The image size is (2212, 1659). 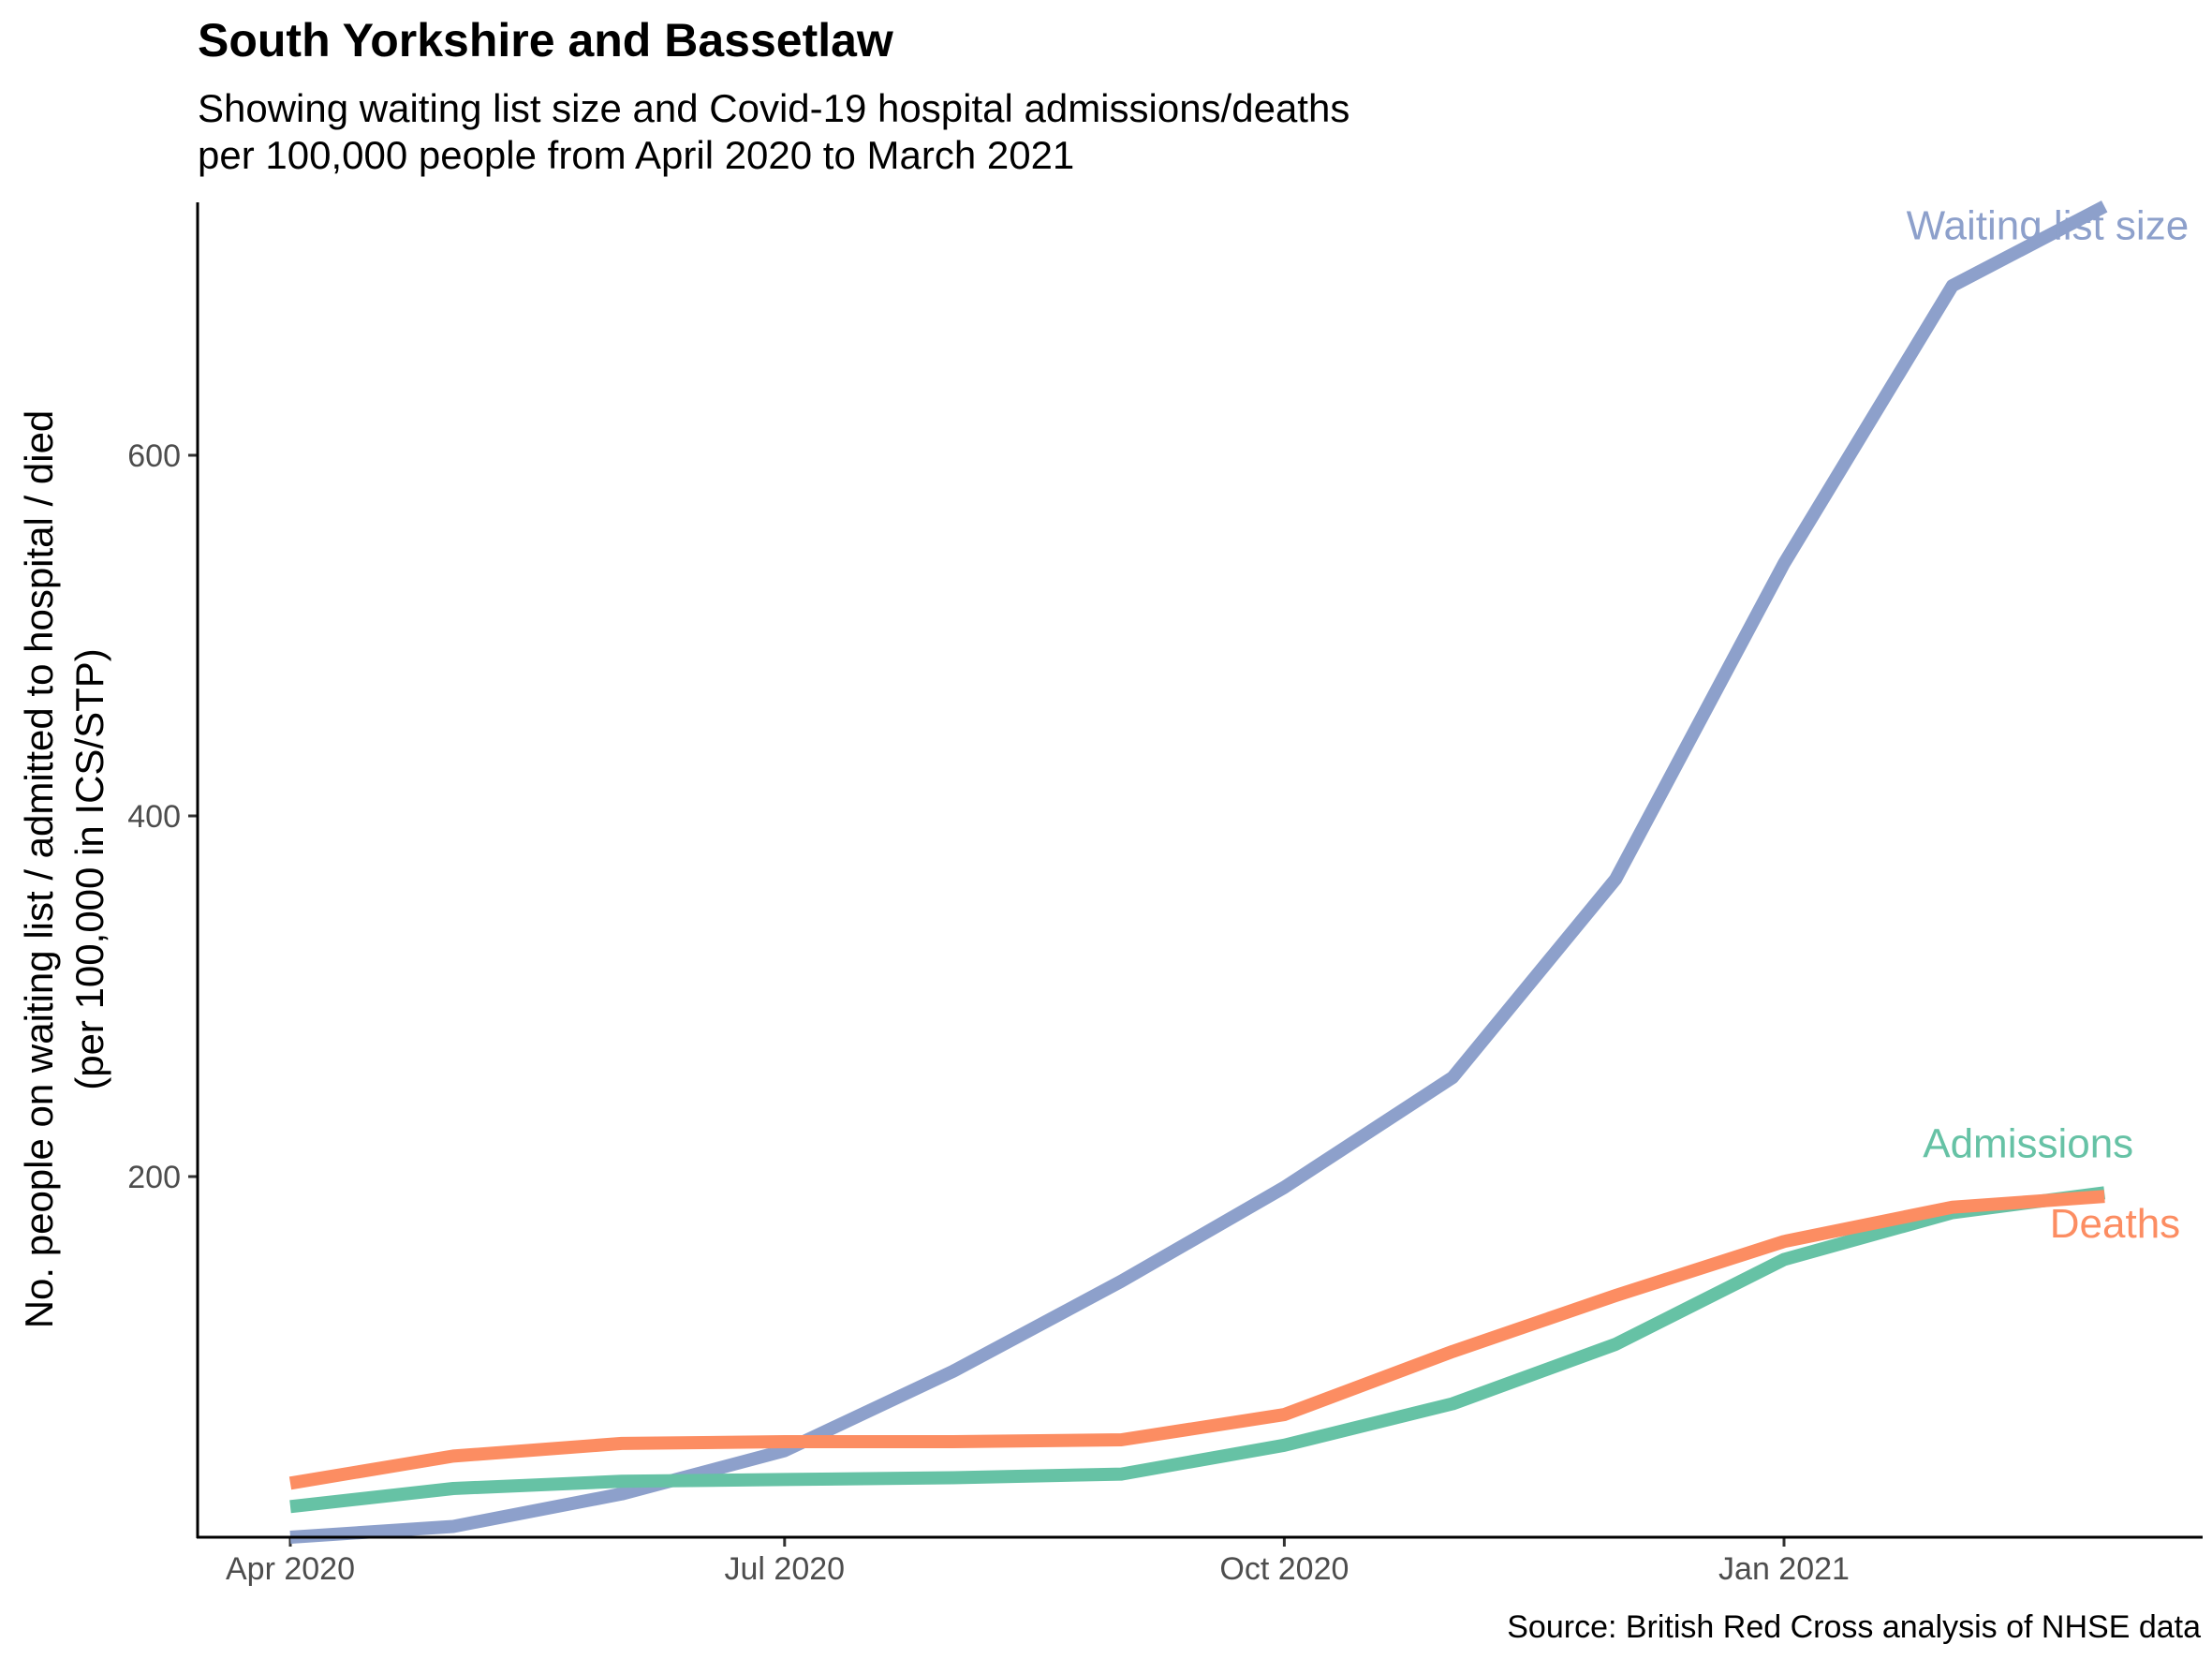 What do you see at coordinates (2115, 1224) in the screenshot?
I see `series-label-deaths: Deaths` at bounding box center [2115, 1224].